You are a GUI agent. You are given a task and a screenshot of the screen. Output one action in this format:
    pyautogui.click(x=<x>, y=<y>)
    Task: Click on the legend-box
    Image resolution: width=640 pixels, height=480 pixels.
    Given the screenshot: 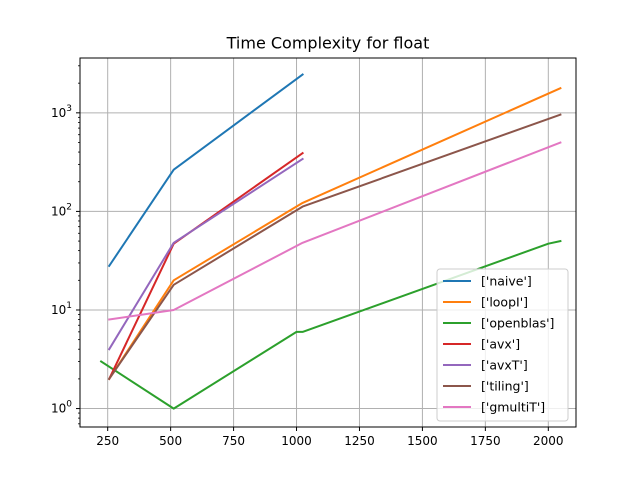 What is the action you would take?
    pyautogui.click(x=502, y=345)
    